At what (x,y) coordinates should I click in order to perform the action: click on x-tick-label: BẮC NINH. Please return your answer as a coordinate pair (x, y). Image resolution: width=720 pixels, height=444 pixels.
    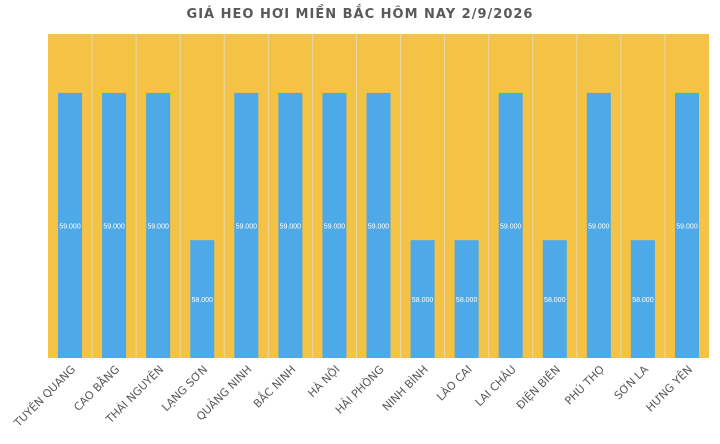
    Looking at the image, I should click on (274, 386).